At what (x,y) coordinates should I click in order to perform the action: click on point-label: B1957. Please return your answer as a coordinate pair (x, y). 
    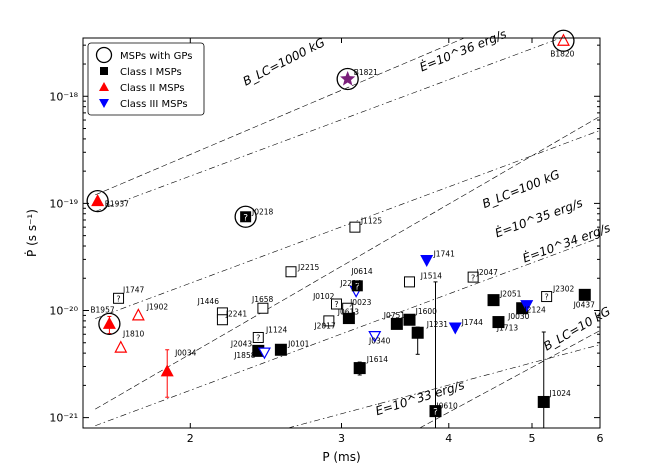
    Looking at the image, I should click on (102, 309).